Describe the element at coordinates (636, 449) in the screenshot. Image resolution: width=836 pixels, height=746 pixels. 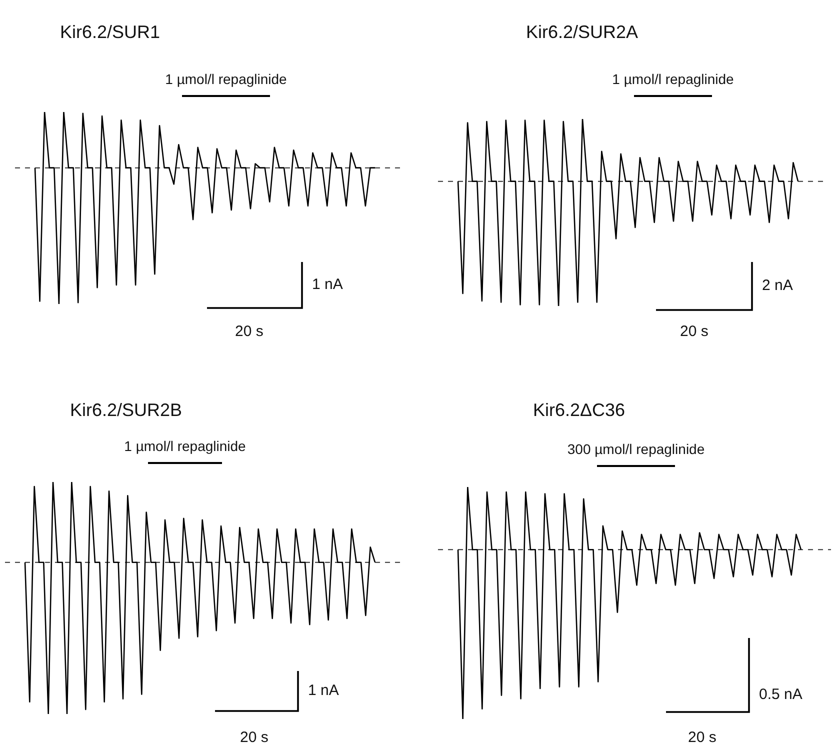
I see `text: 300 µmol/l repaglinide` at that location.